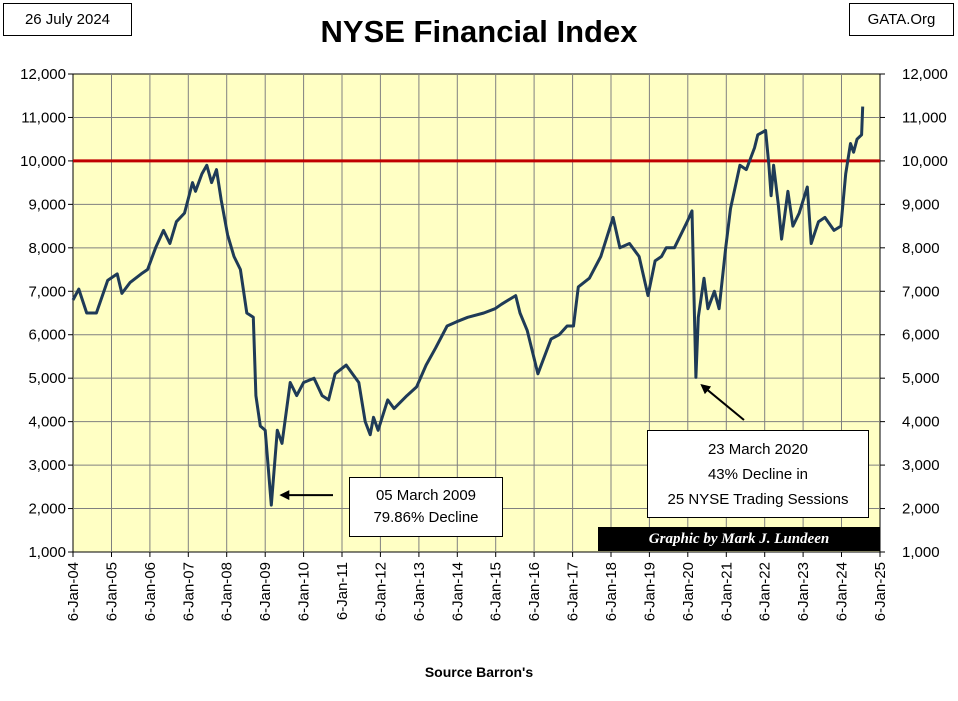  Describe the element at coordinates (758, 449) in the screenshot. I see `annotation-2020-line-1: 23 March 2020` at that location.